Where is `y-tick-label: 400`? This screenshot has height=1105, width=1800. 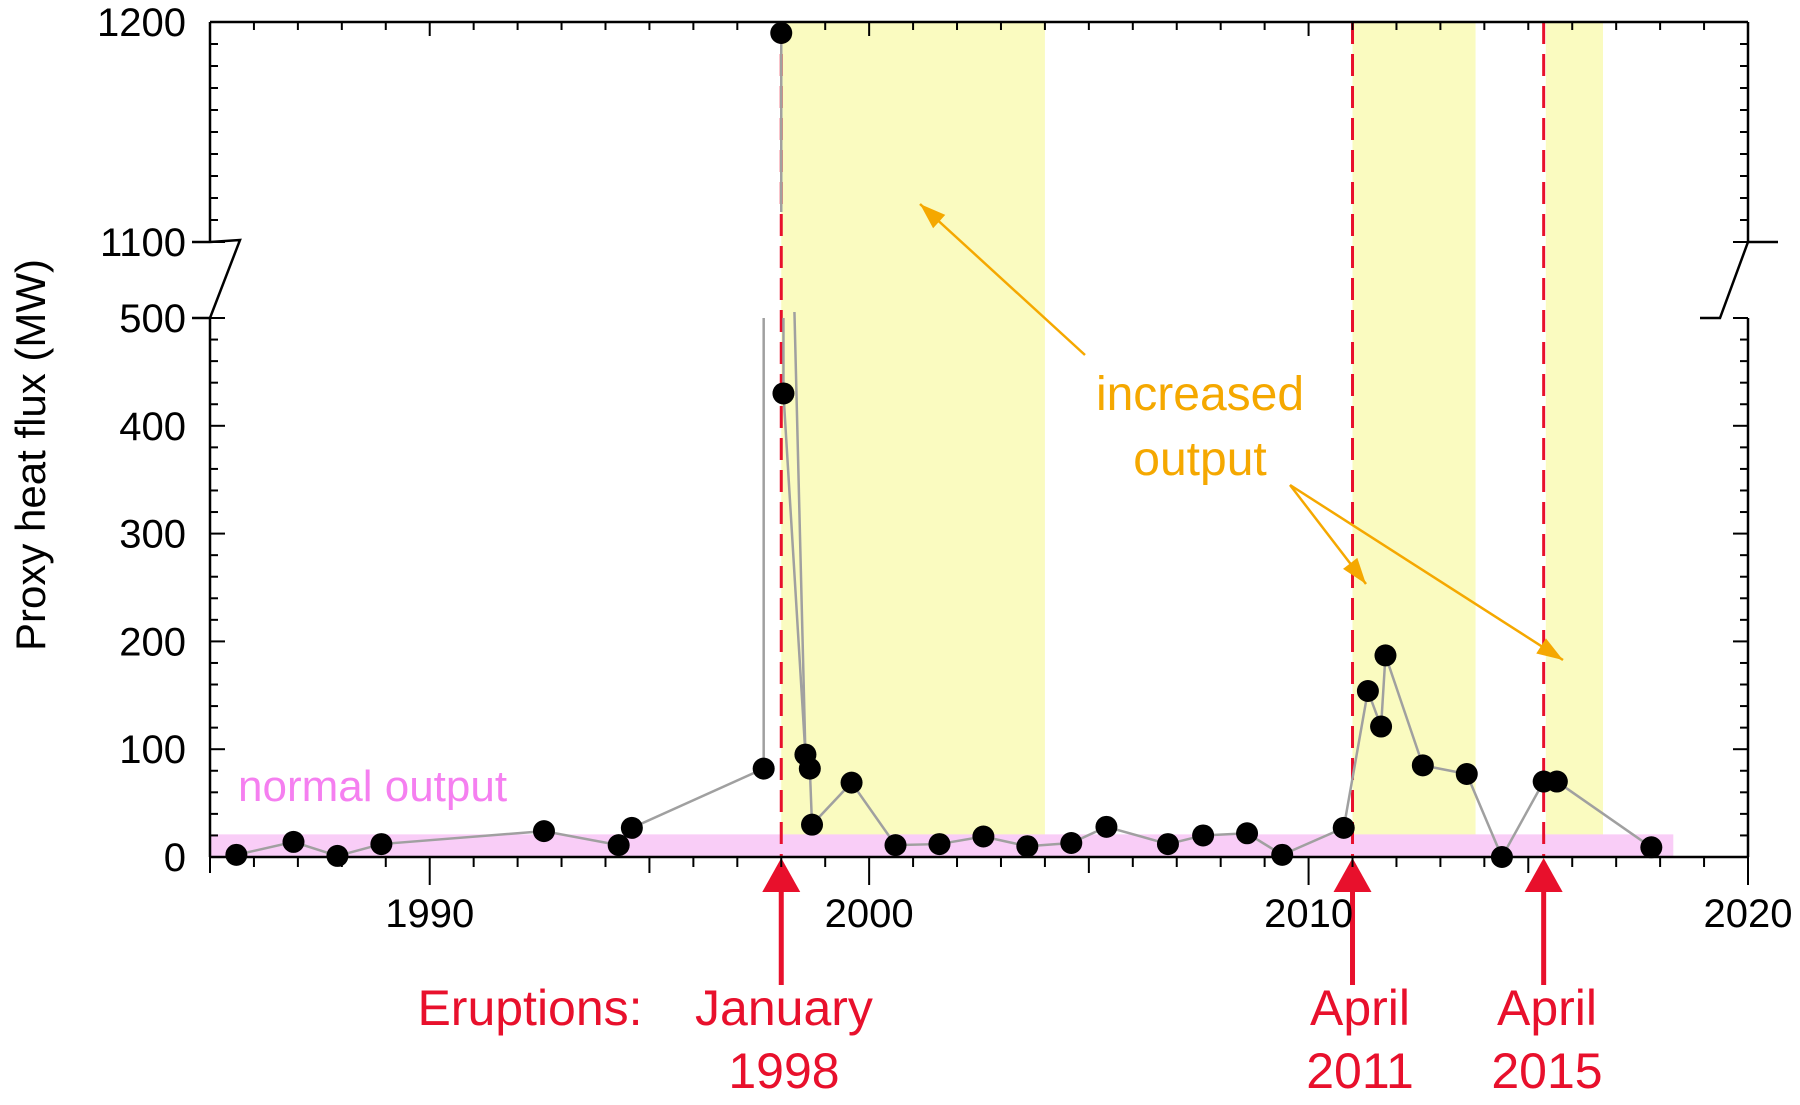 y-tick-label: 400 is located at coordinates (152, 427).